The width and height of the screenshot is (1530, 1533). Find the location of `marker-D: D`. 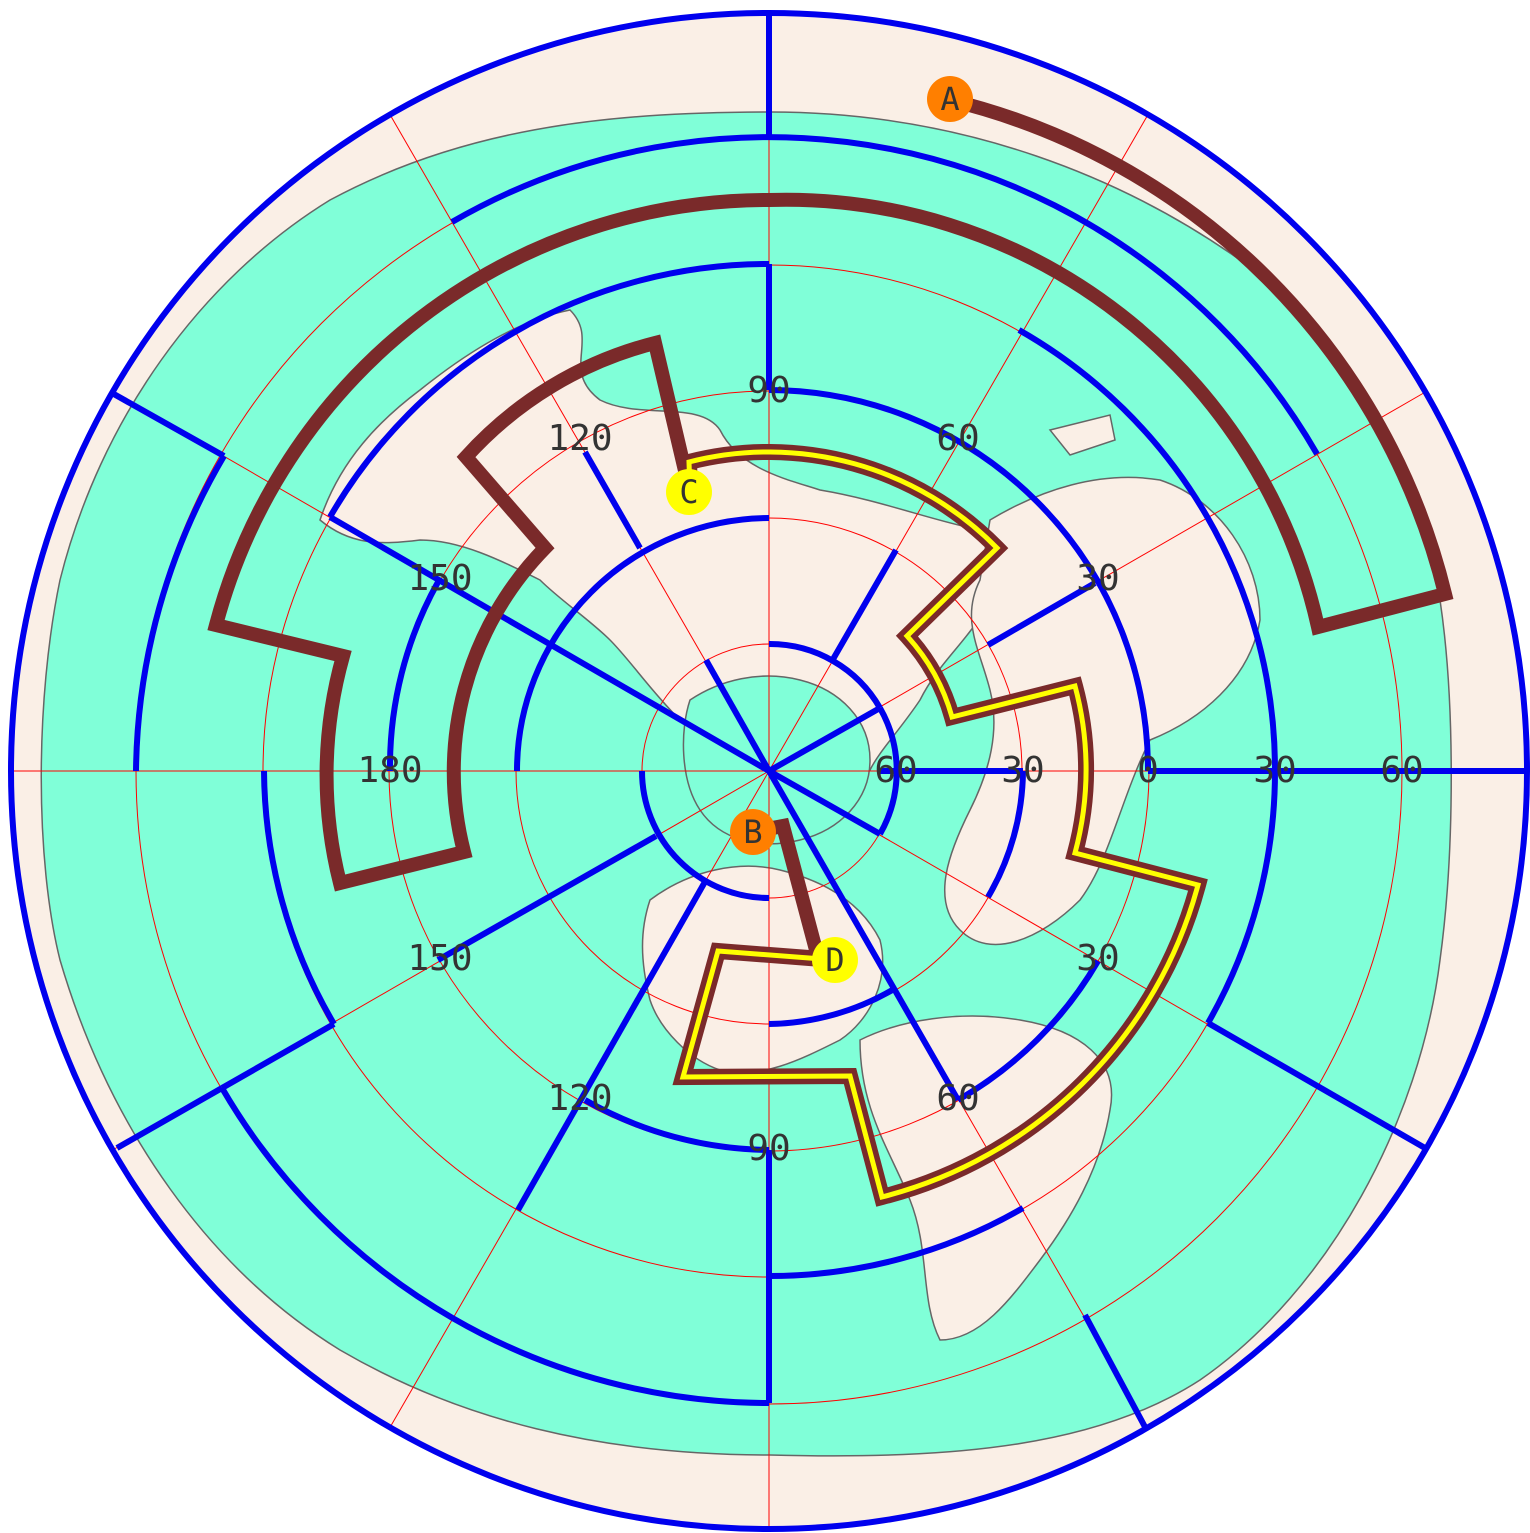

marker-D: D is located at coordinates (835, 960).